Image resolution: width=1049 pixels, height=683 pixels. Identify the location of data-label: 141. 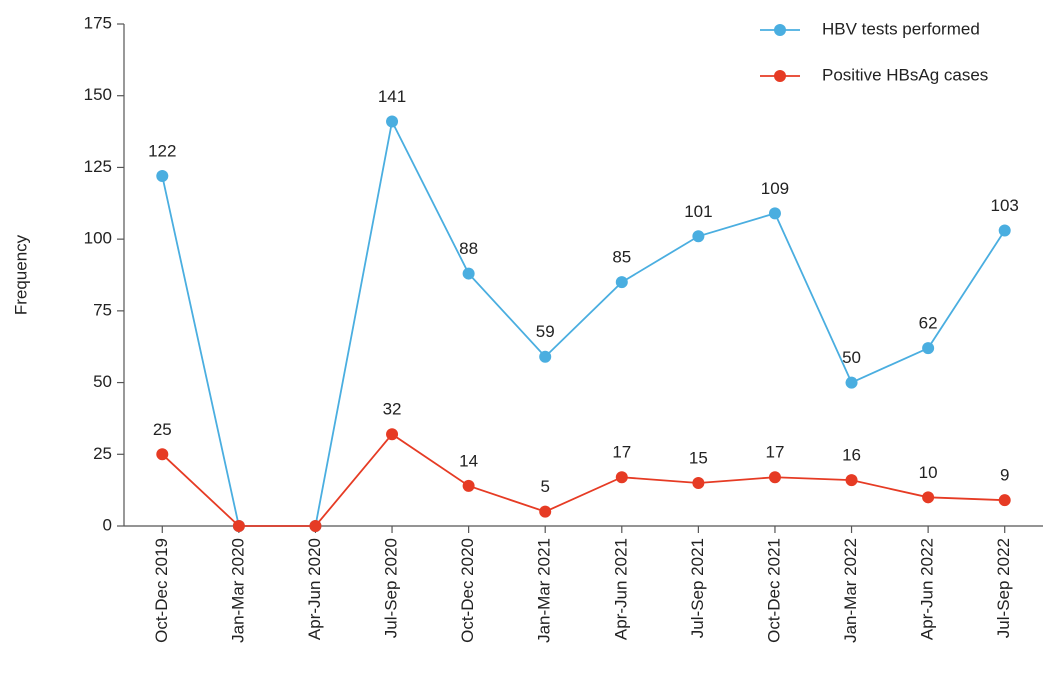
(392, 96).